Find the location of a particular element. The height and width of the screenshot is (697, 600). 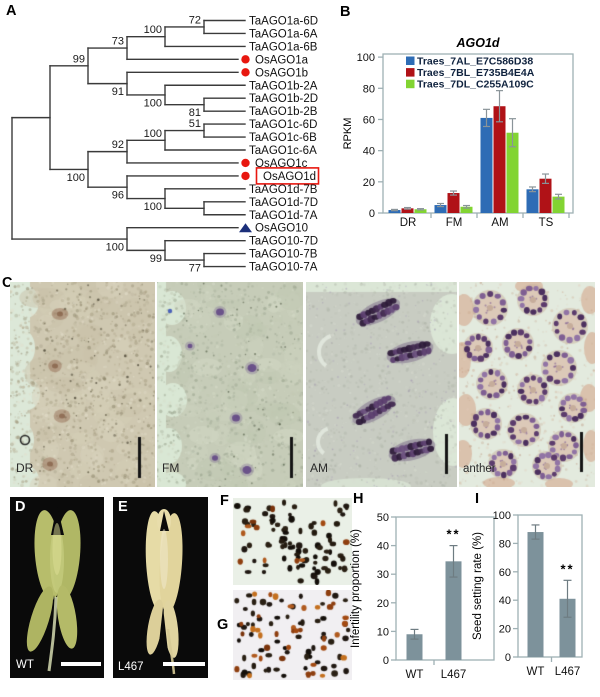

micrograph-am is located at coordinates (381, 384).